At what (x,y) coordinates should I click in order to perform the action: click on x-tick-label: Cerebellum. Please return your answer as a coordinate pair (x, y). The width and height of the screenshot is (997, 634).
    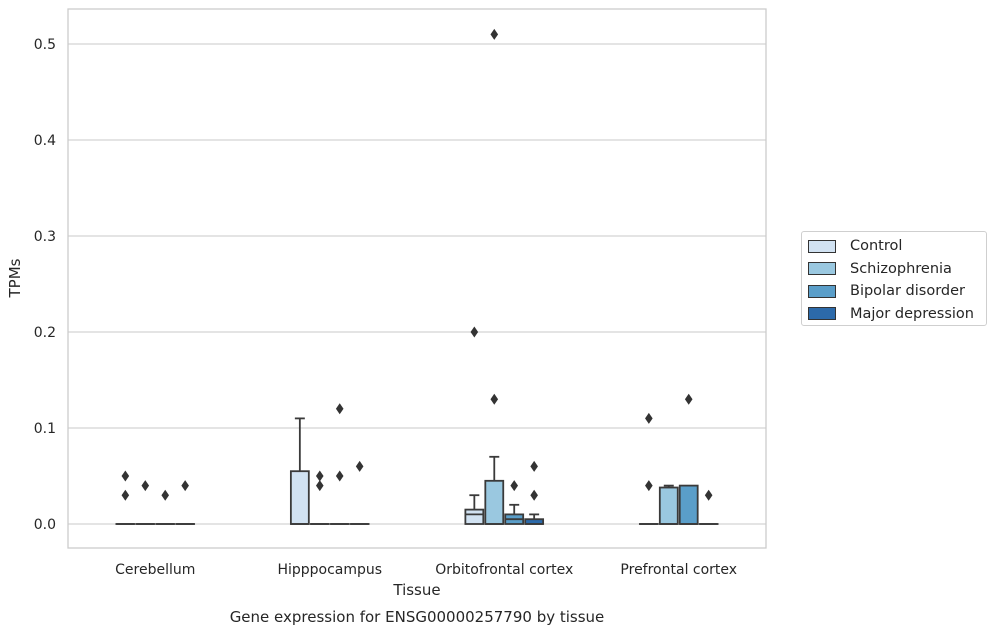
    Looking at the image, I should click on (155, 570).